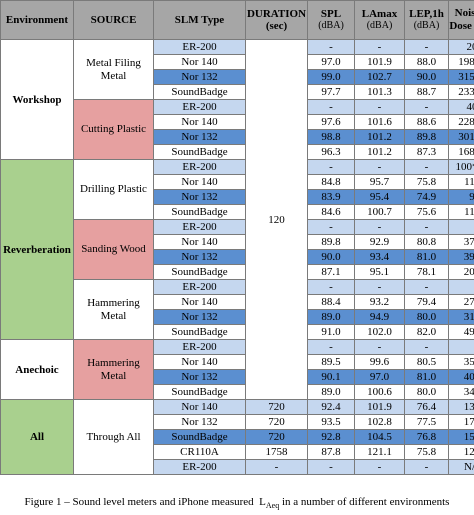  Describe the element at coordinates (379, 197) in the screenshot. I see `lamax-cell: 95.4` at that location.